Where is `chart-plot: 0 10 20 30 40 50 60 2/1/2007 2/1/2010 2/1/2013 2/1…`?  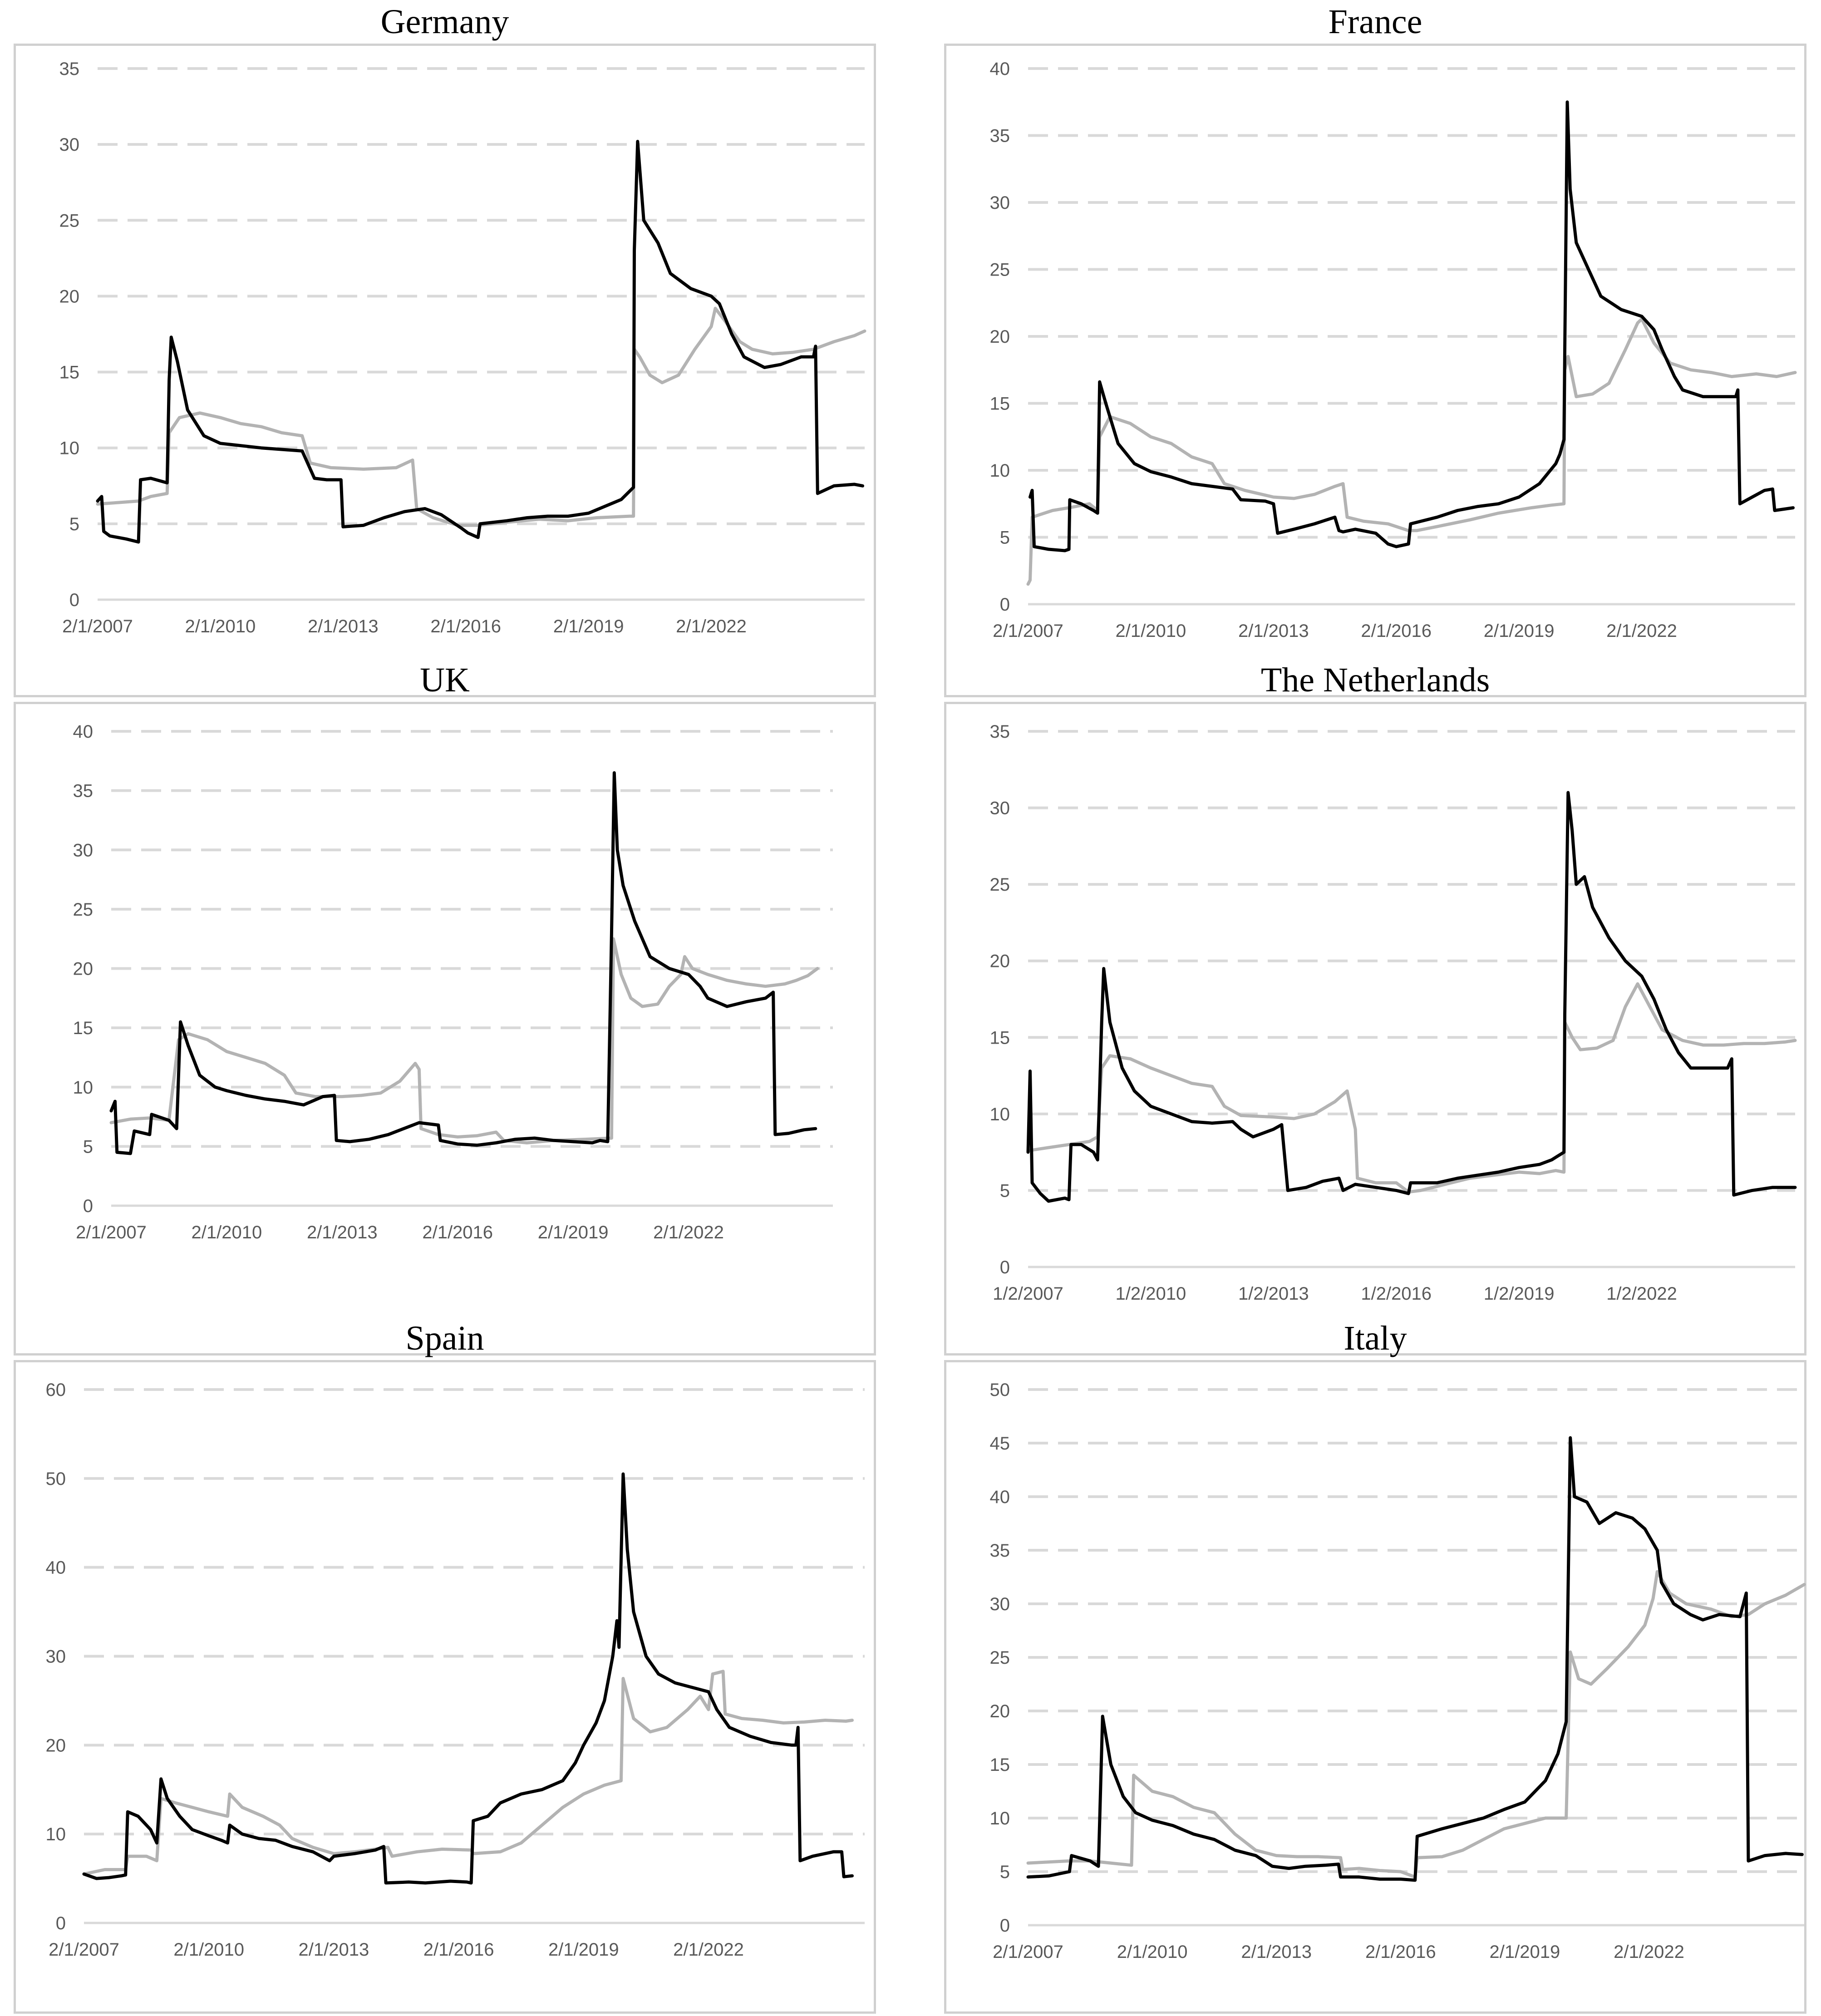
chart-plot: 0 10 20 30 40 50 60 2/1/2007 2/1/2010 2/1/2013 2/1… is located at coordinates (455, 1670).